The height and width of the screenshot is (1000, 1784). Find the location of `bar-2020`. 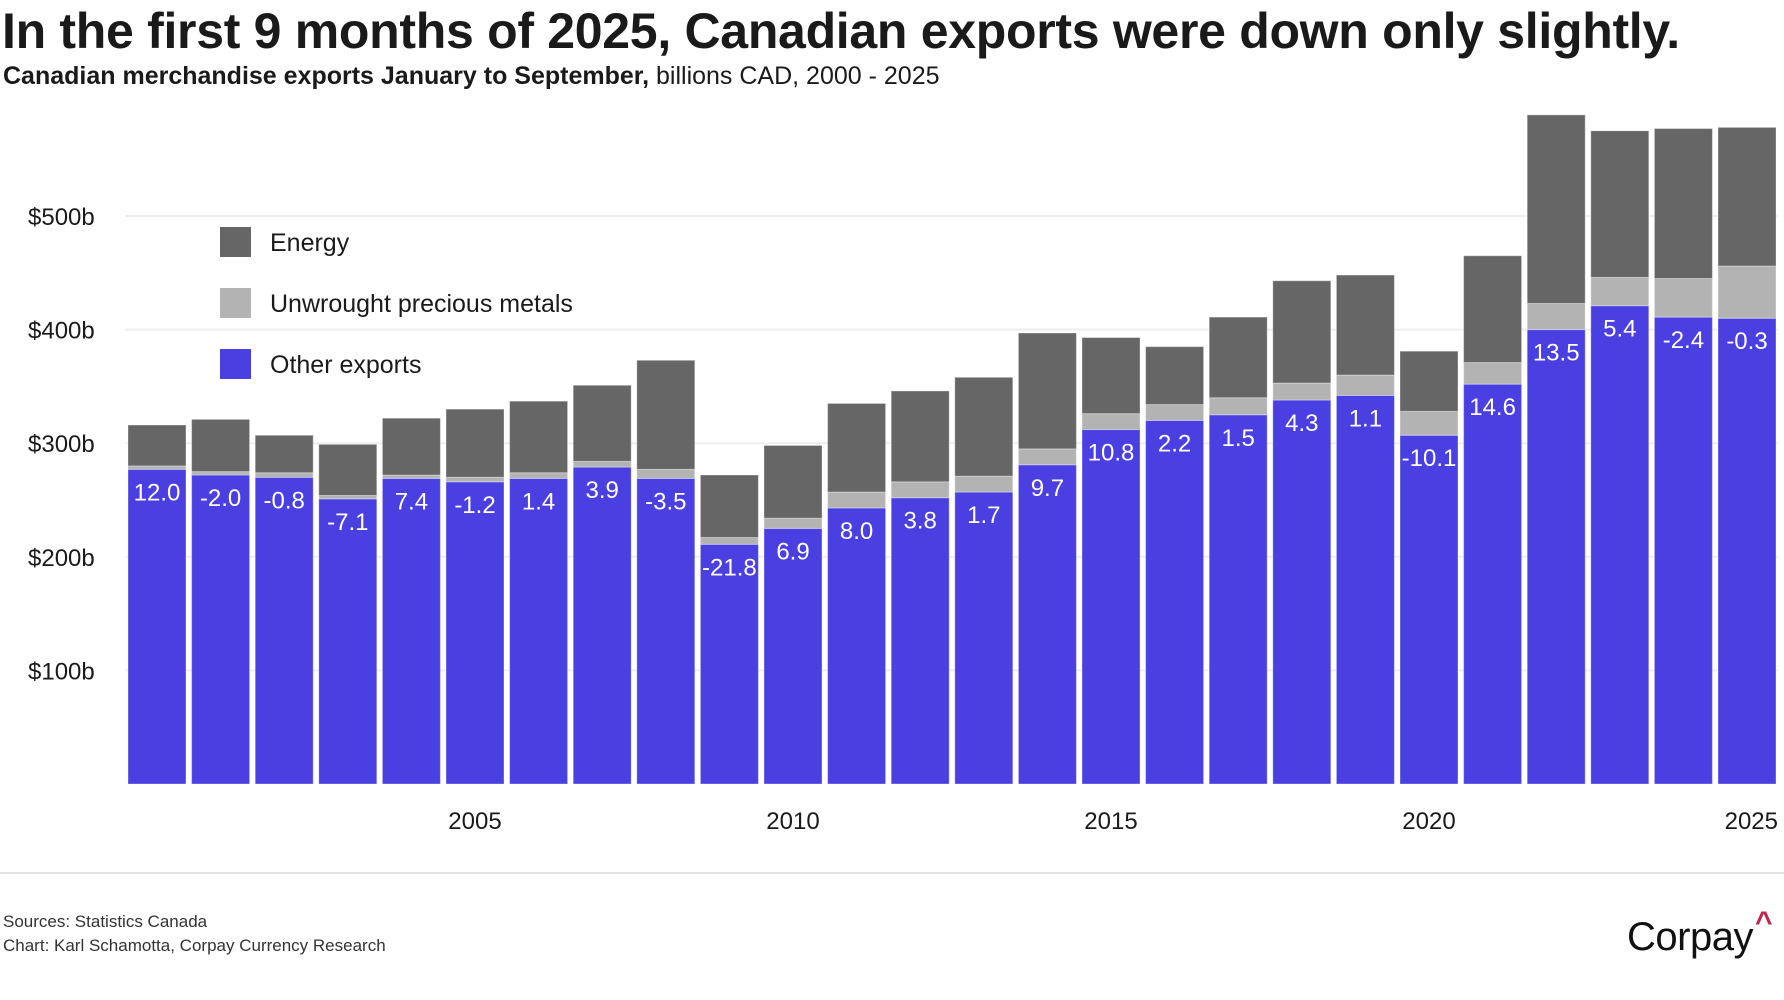

bar-2020 is located at coordinates (1429, 567).